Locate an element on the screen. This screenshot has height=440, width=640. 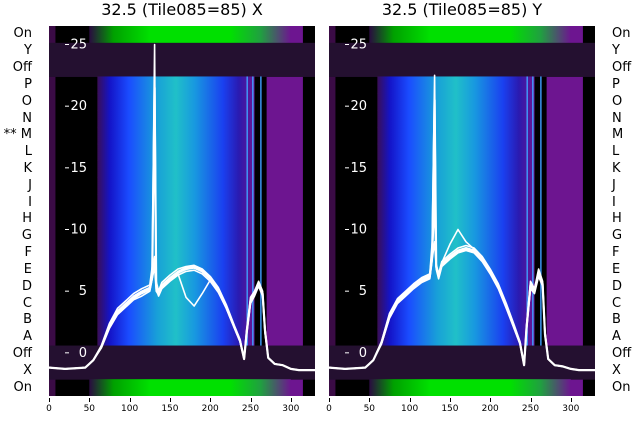
x-tick-label: 50 is located at coordinates (369, 409).